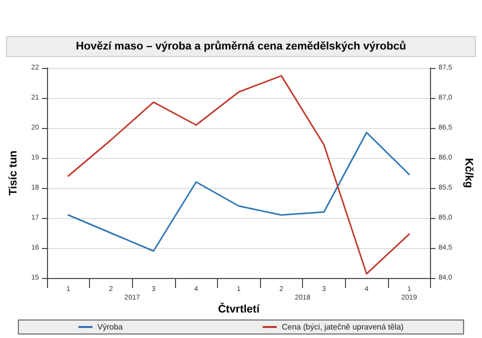 The image size is (482, 338). Describe the element at coordinates (239, 309) in the screenshot. I see `x-axis-title: Čtvrtletí` at that location.